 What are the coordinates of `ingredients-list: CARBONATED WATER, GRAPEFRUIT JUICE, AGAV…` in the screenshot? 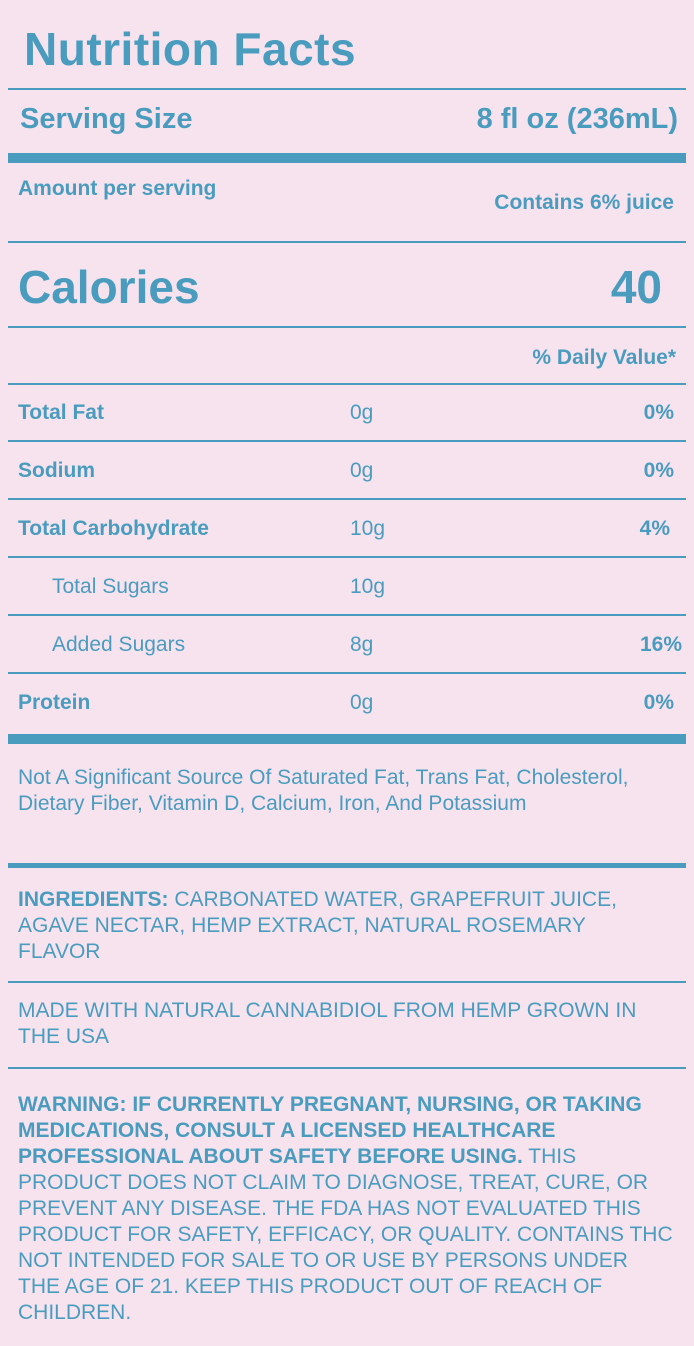 It's located at (317, 925).